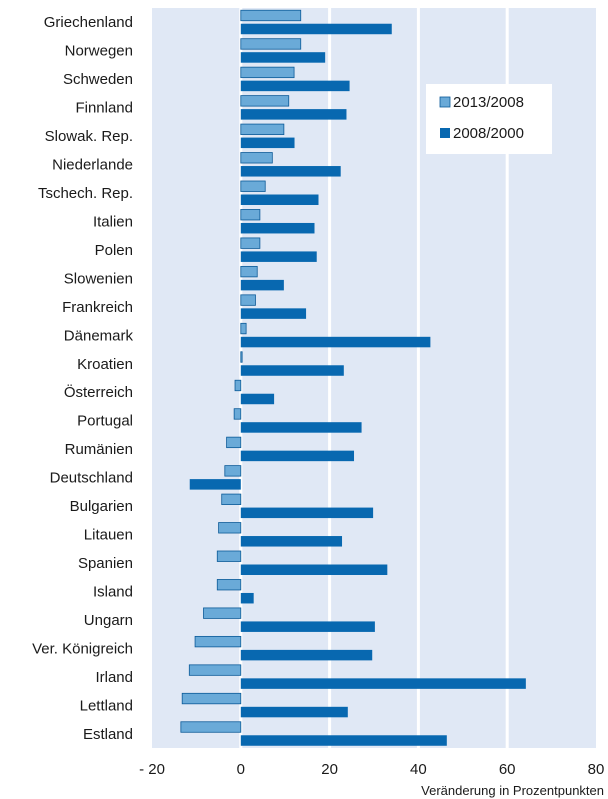  What do you see at coordinates (82, 648) in the screenshot?
I see `category-label: Ver. Königreich` at bounding box center [82, 648].